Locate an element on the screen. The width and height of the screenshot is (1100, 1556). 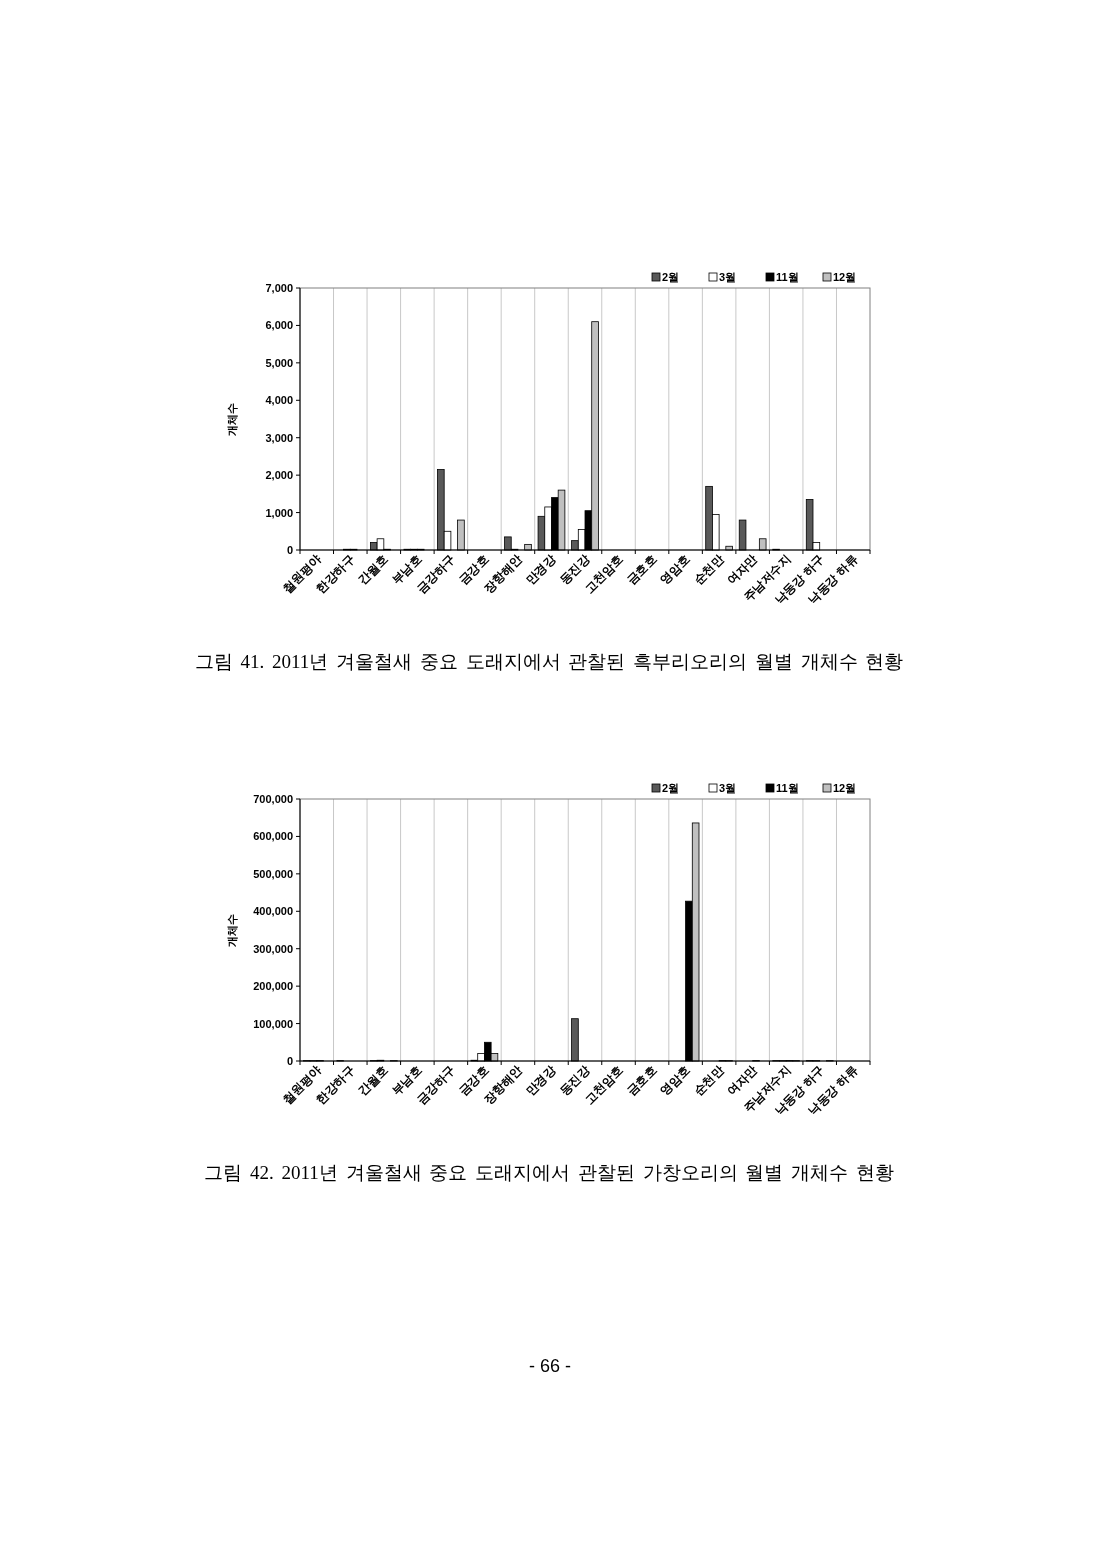
y-tick-label: 500,000 is located at coordinates (273, 873).